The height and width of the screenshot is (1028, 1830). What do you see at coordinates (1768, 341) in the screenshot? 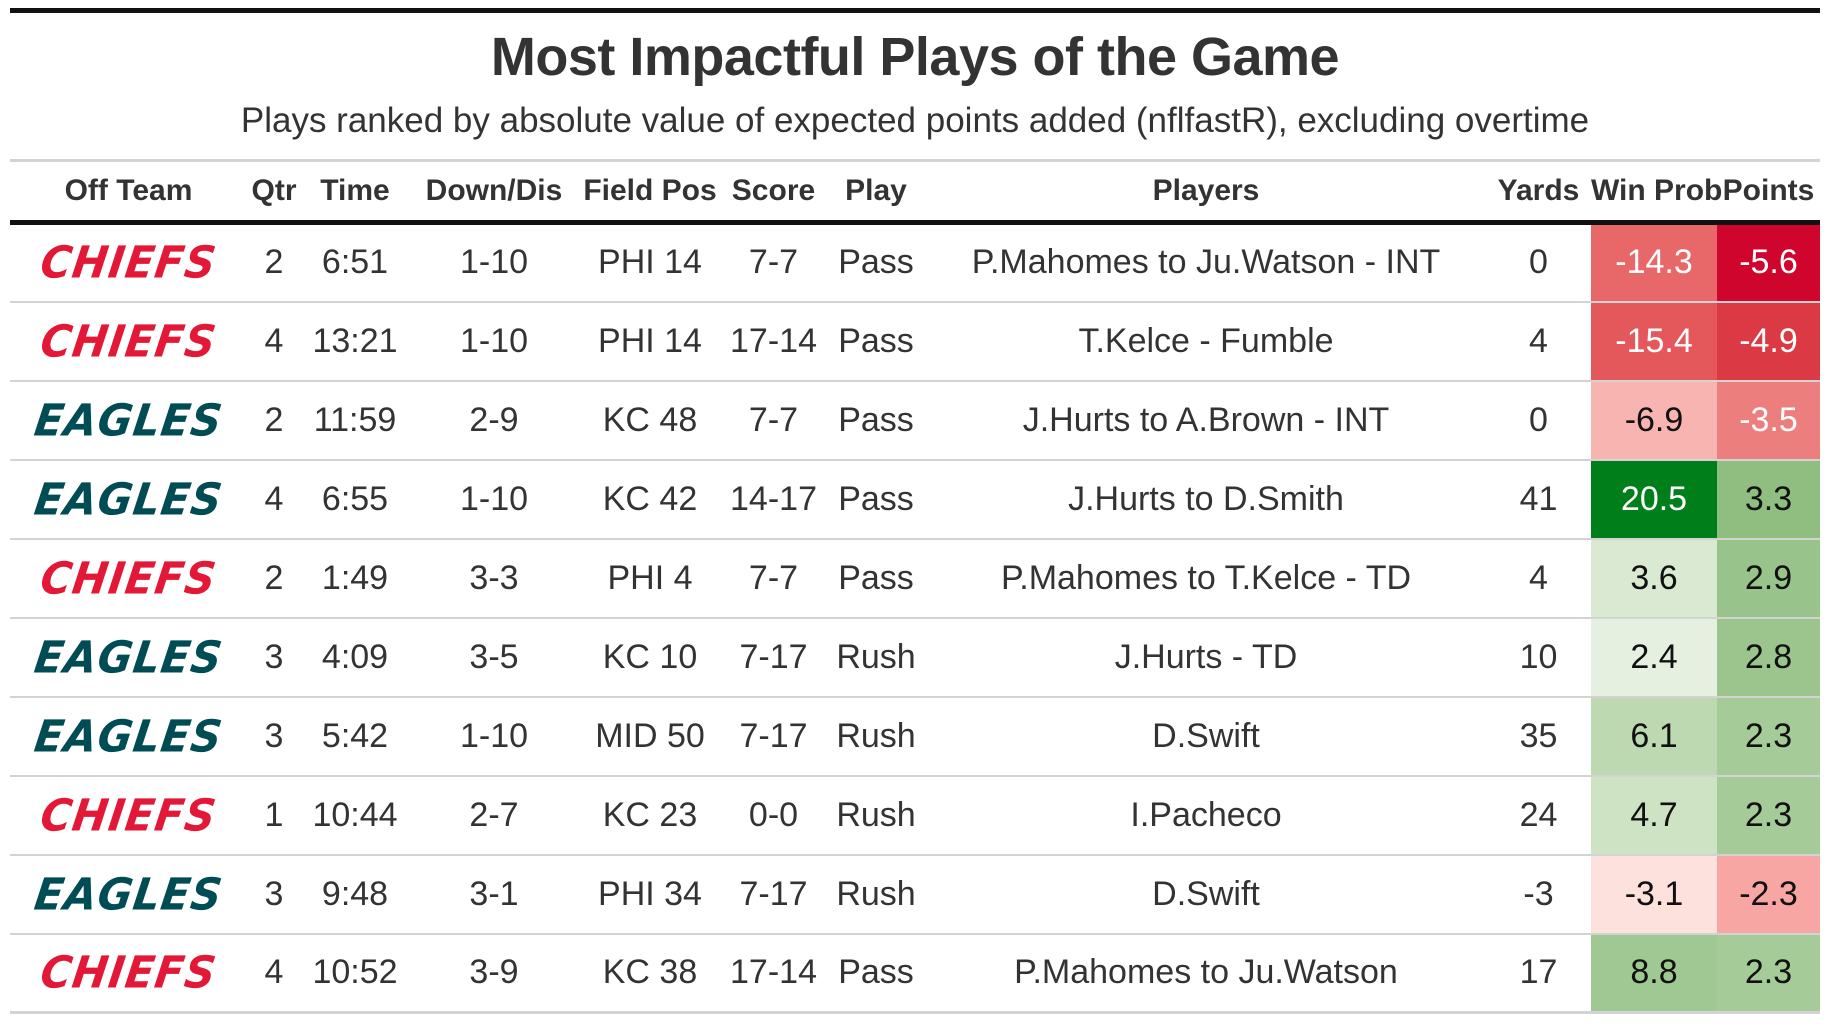
I see `points-cell: -4.9` at bounding box center [1768, 341].